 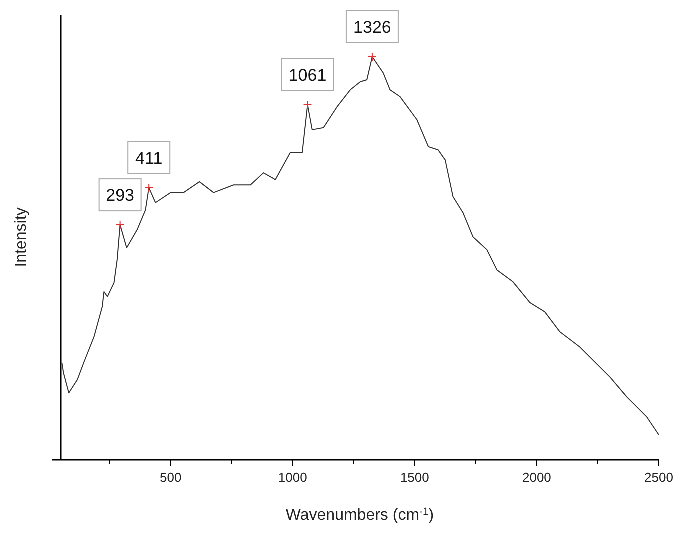 What do you see at coordinates (21, 238) in the screenshot?
I see `y-axis-title: Intensity` at bounding box center [21, 238].